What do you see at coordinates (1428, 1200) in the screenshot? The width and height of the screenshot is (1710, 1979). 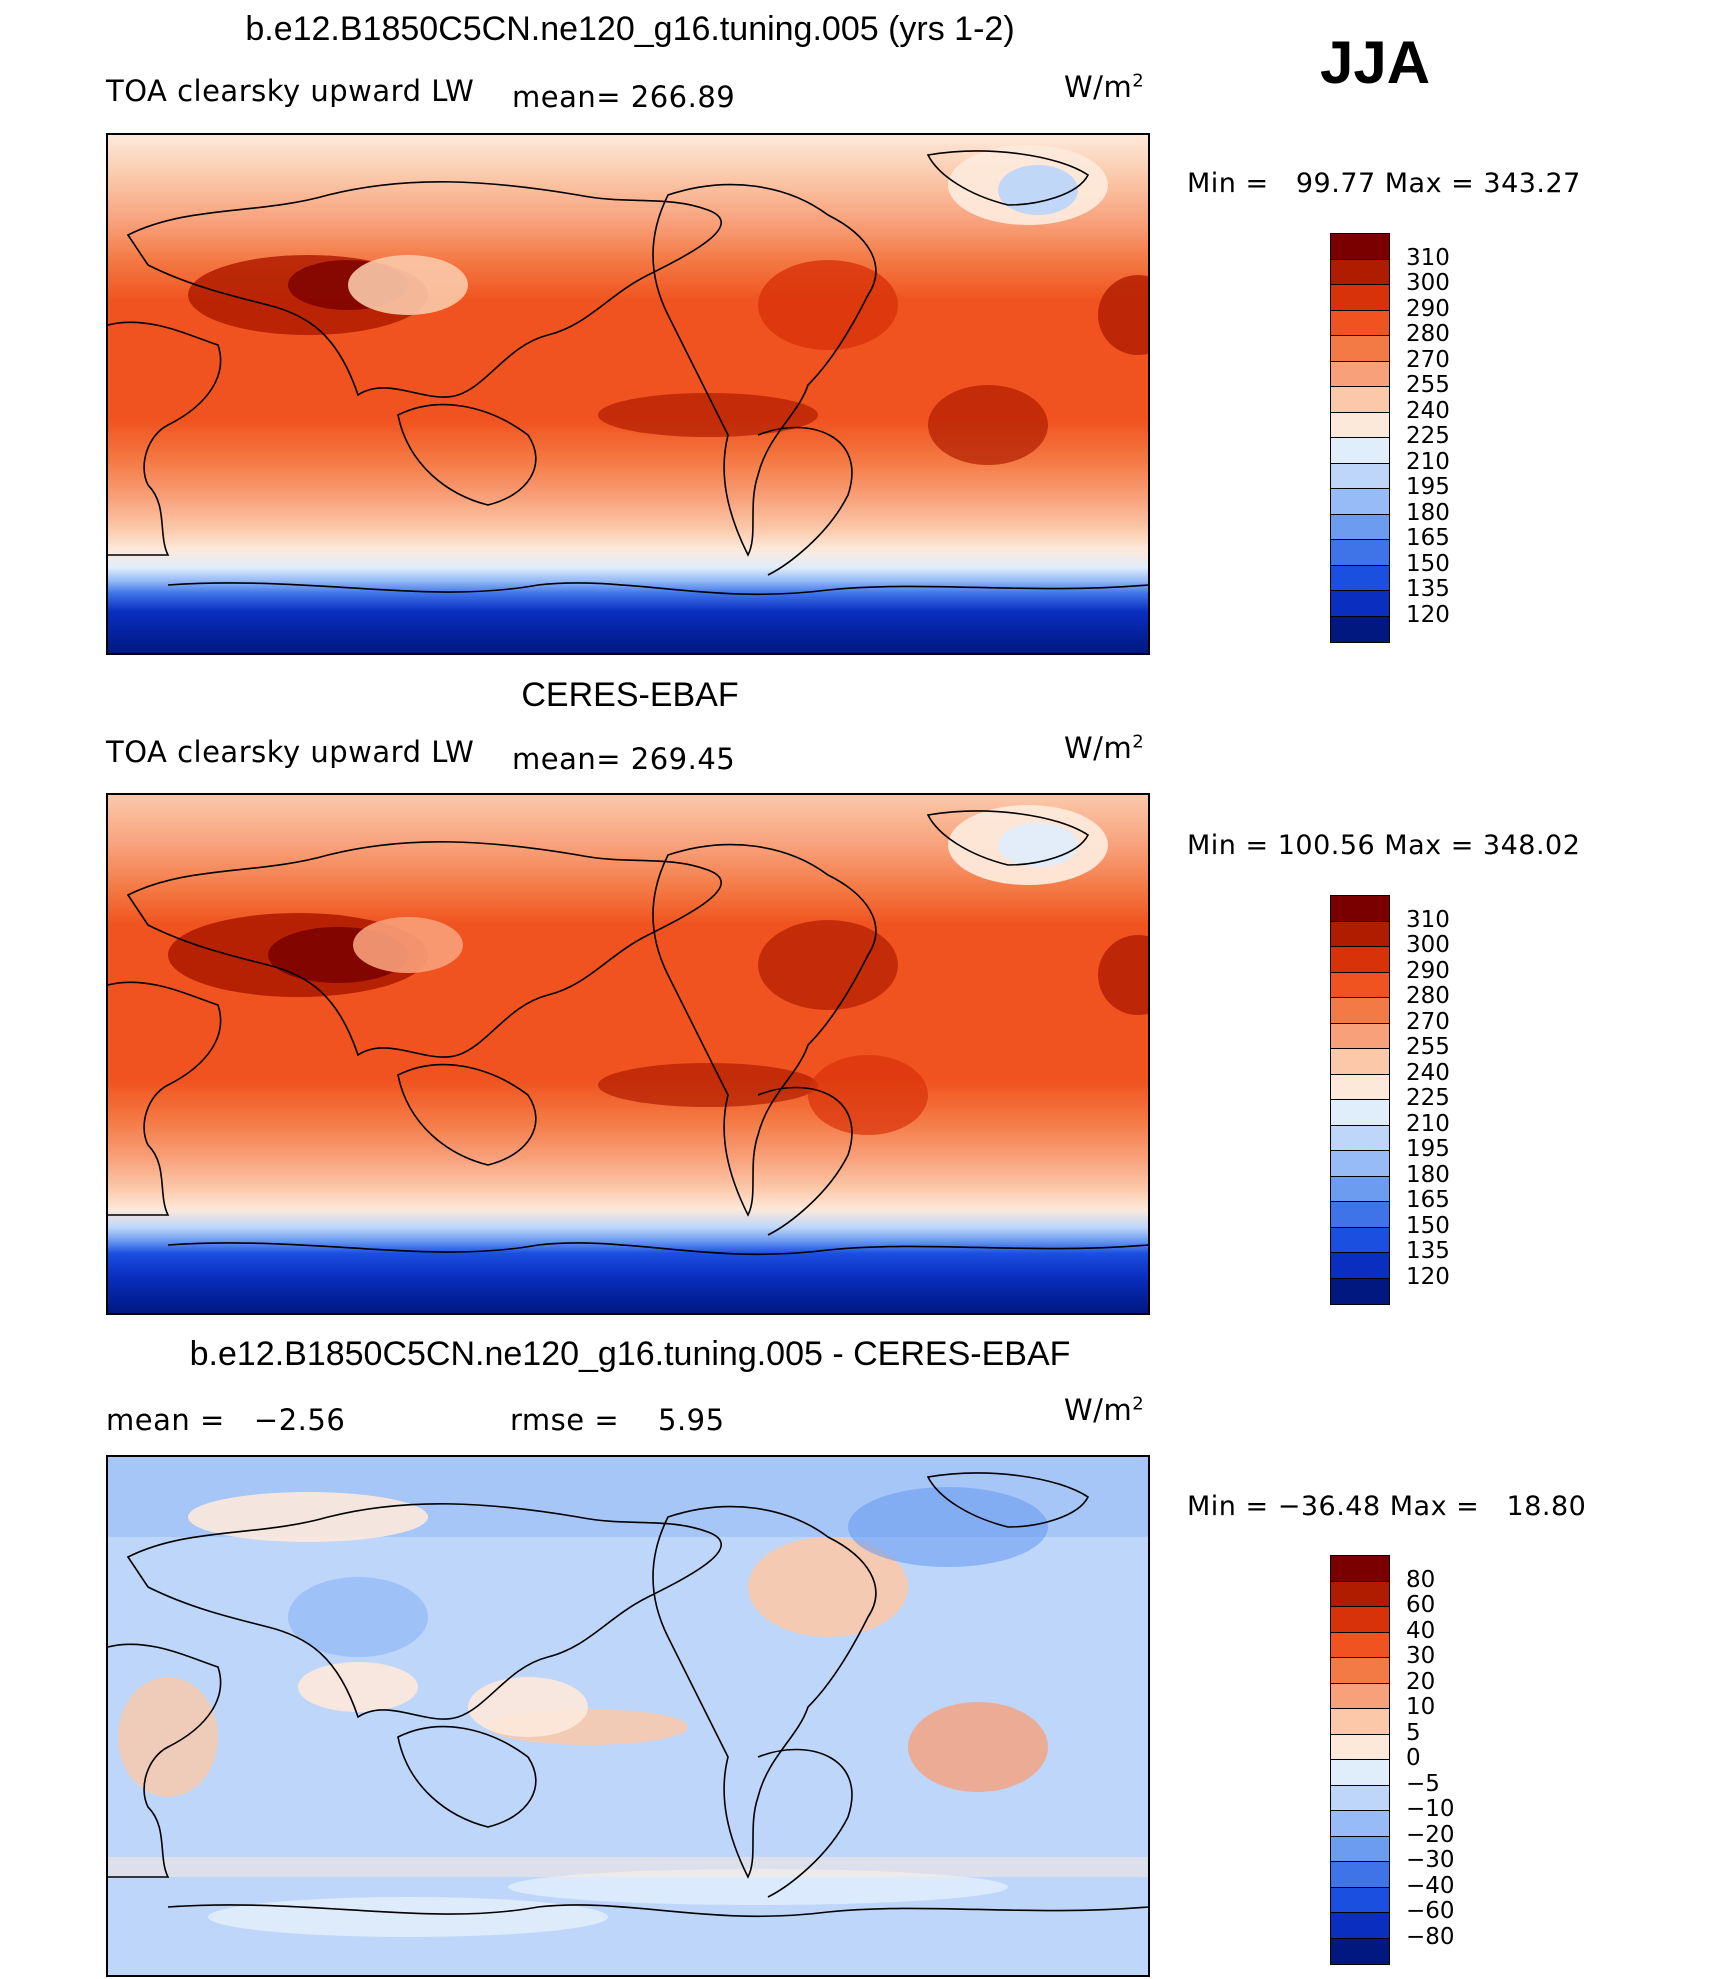 I see `panel2-colorbar-tick-label: 165` at bounding box center [1428, 1200].